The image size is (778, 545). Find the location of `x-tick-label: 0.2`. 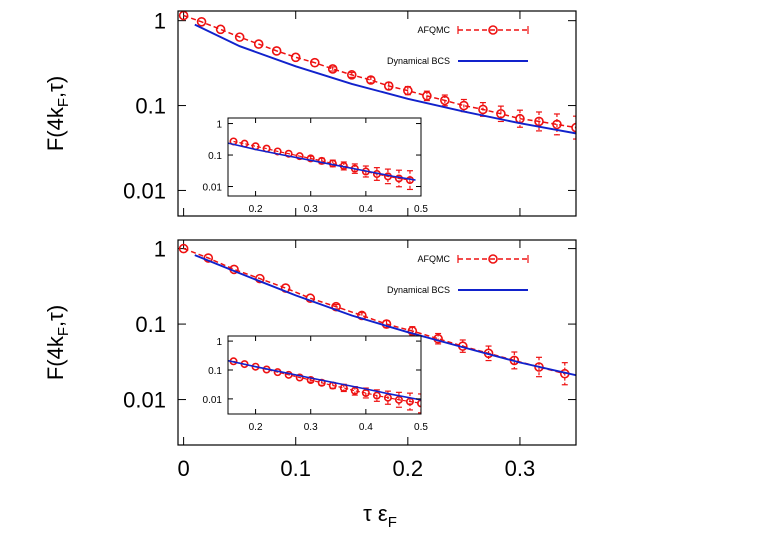

x-tick-label: 0.2 is located at coordinates (408, 468).